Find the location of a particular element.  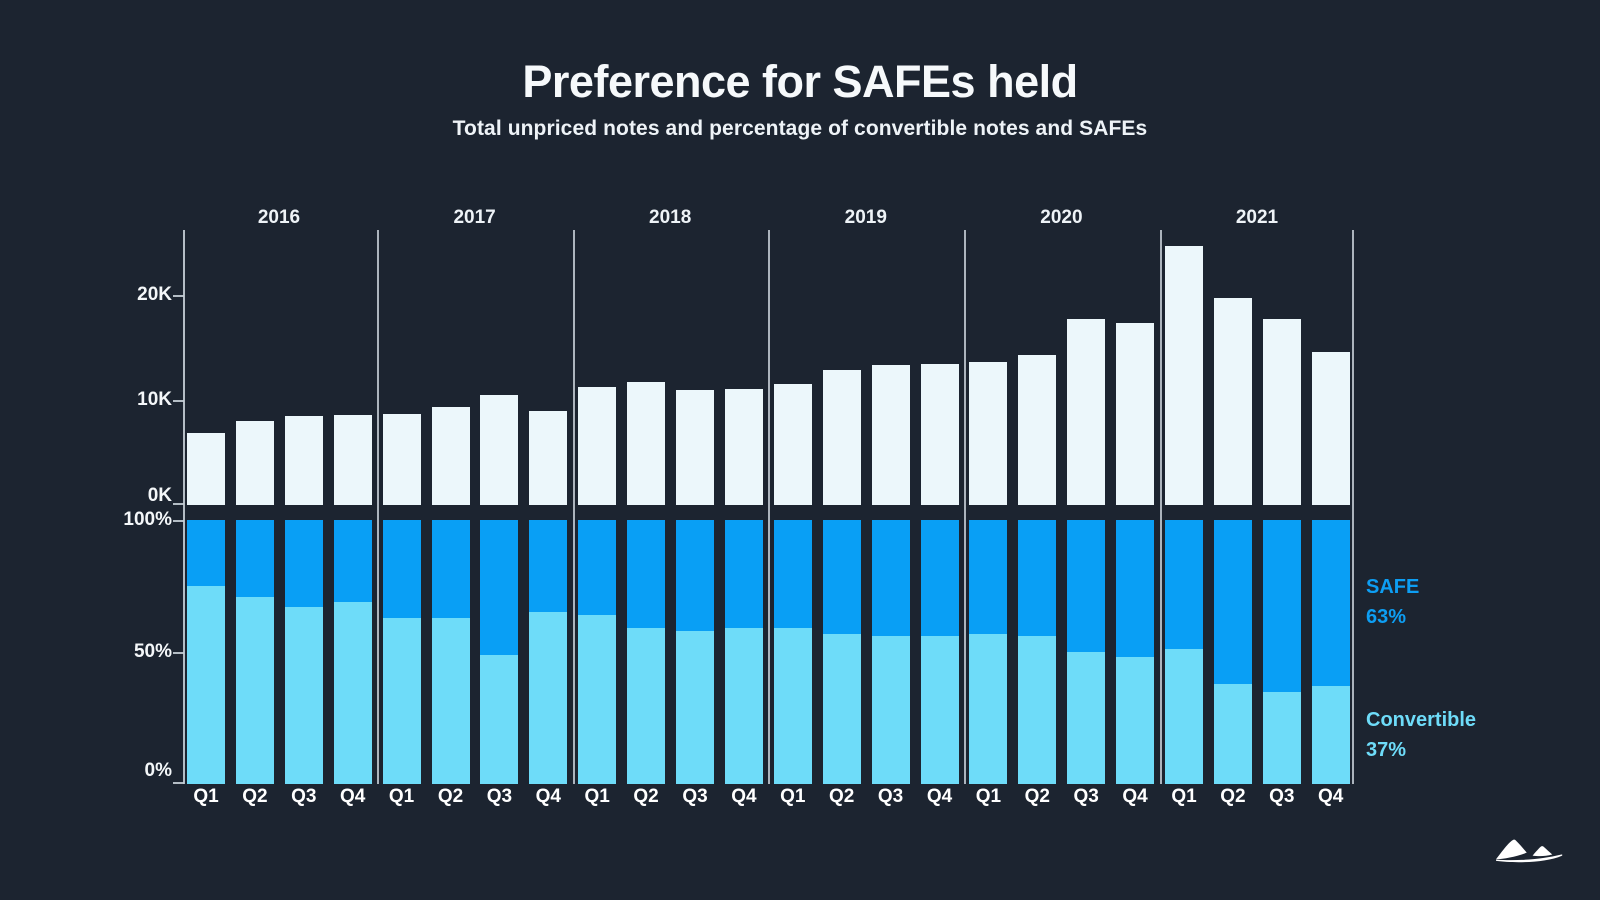

safe-legend-label: SAFE is located at coordinates (1393, 587).